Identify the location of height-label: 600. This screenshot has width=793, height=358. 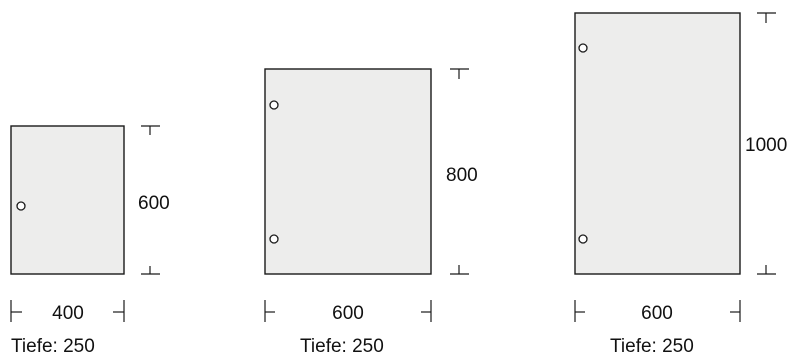
(154, 203).